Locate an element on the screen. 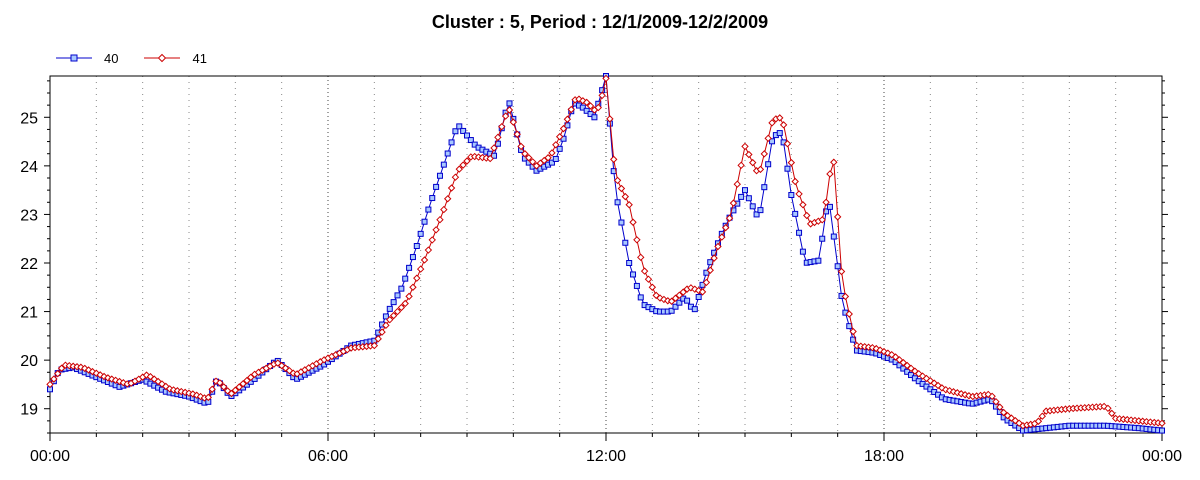 The height and width of the screenshot is (480, 1200). legend-swatch-blue-square-icon is located at coordinates (74, 58).